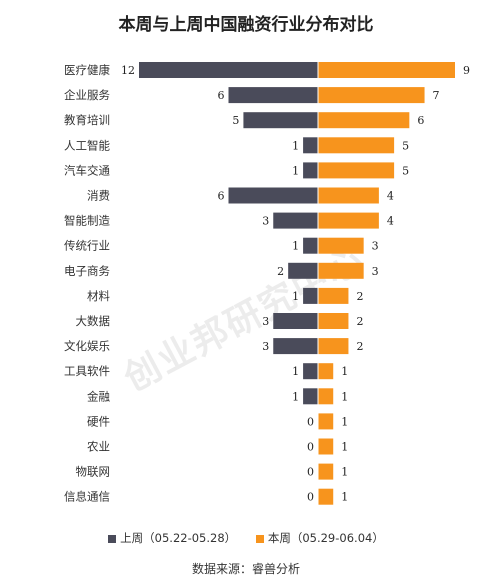 Image resolution: width=492 pixels, height=584 pixels. Describe the element at coordinates (87, 271) in the screenshot. I see `category-label: 电子商务` at that location.